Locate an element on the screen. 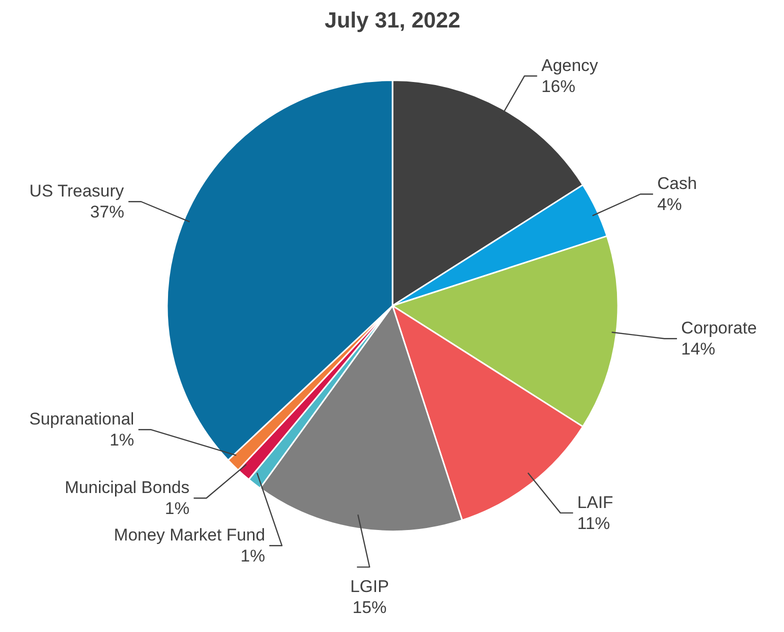 The image size is (784, 632). data-label: 15% is located at coordinates (369, 608).